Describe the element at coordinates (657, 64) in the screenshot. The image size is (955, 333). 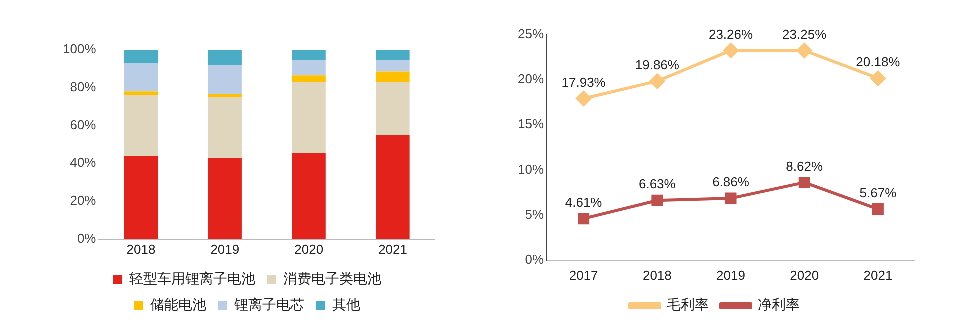
I see `data-label: 19.86%` at that location.